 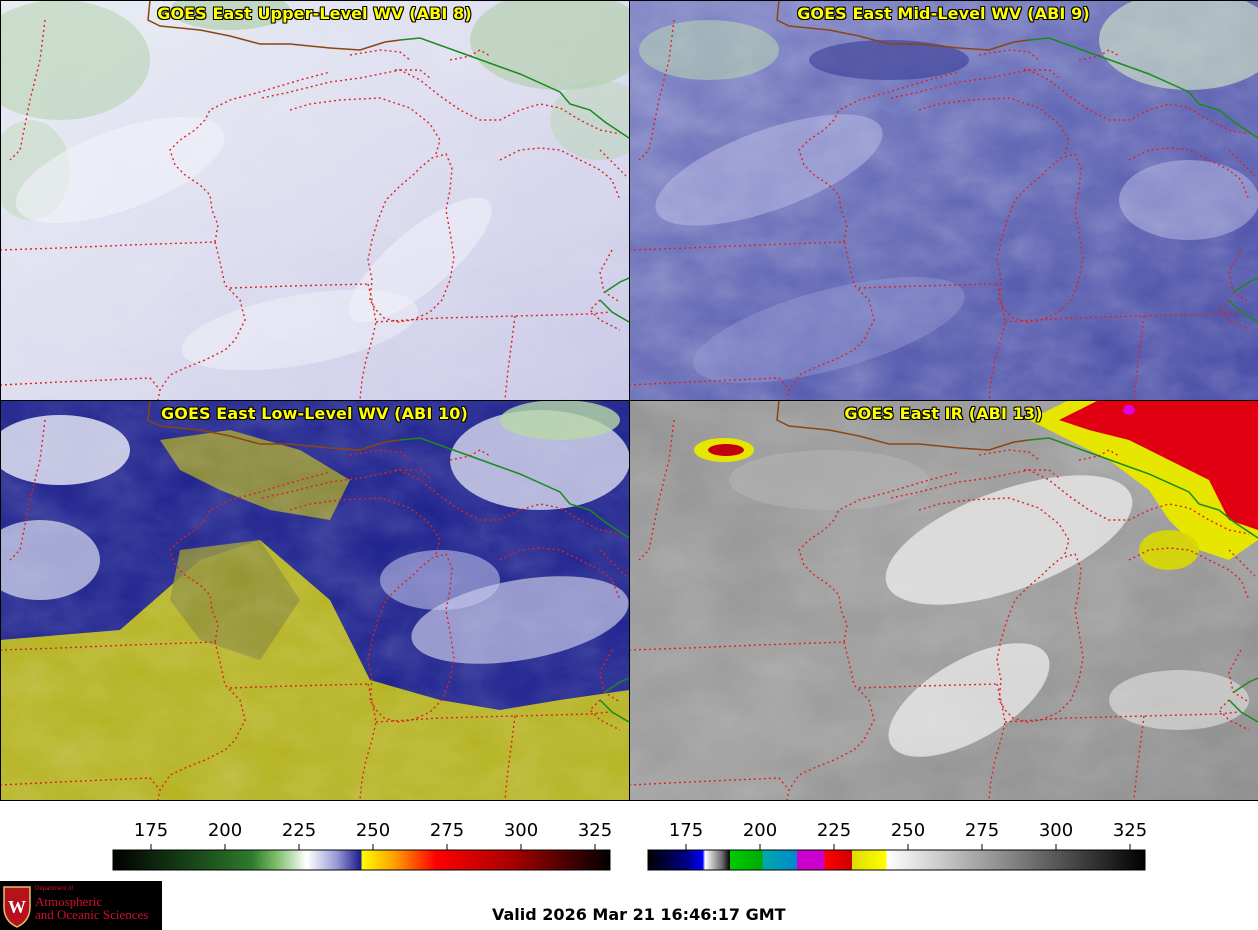 I want to click on wv-tick-225: 225, so click(x=299, y=830).